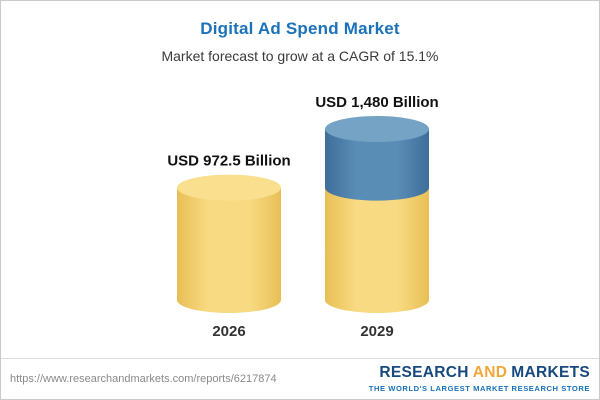 This screenshot has height=400, width=600. Describe the element at coordinates (300, 28) in the screenshot. I see `chart-title: Digital Ad Spend Market` at that location.